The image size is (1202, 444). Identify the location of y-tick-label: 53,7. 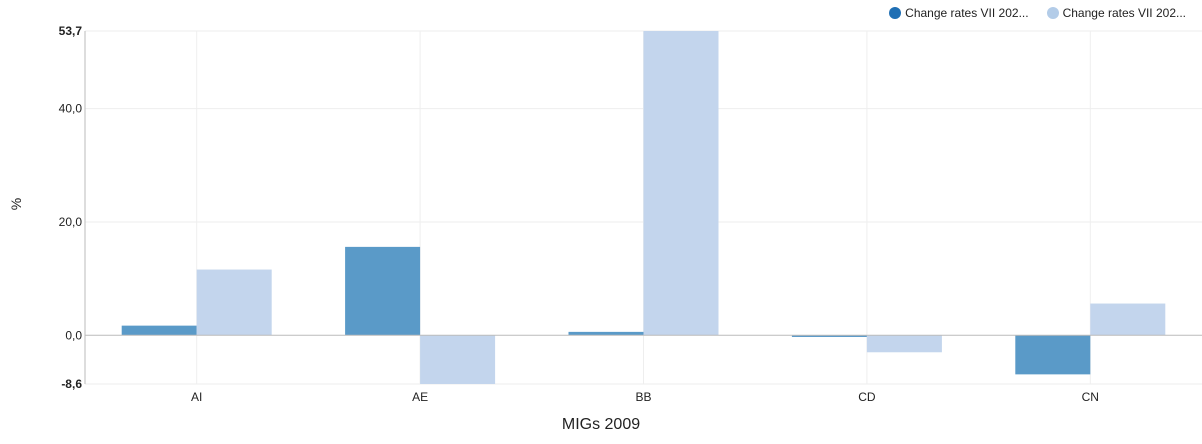
(71, 31).